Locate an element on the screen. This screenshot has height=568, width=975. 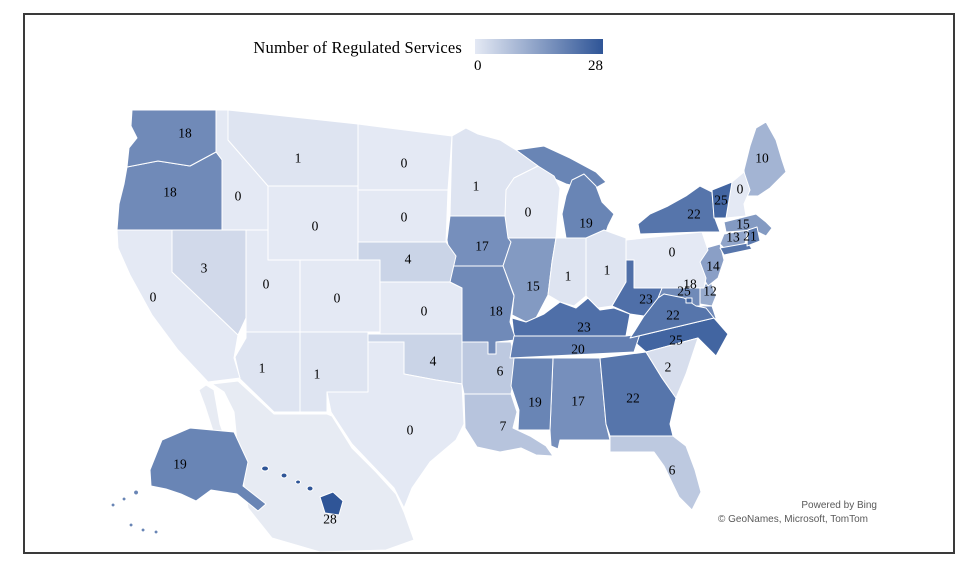
state-DC is located at coordinates (689, 300).